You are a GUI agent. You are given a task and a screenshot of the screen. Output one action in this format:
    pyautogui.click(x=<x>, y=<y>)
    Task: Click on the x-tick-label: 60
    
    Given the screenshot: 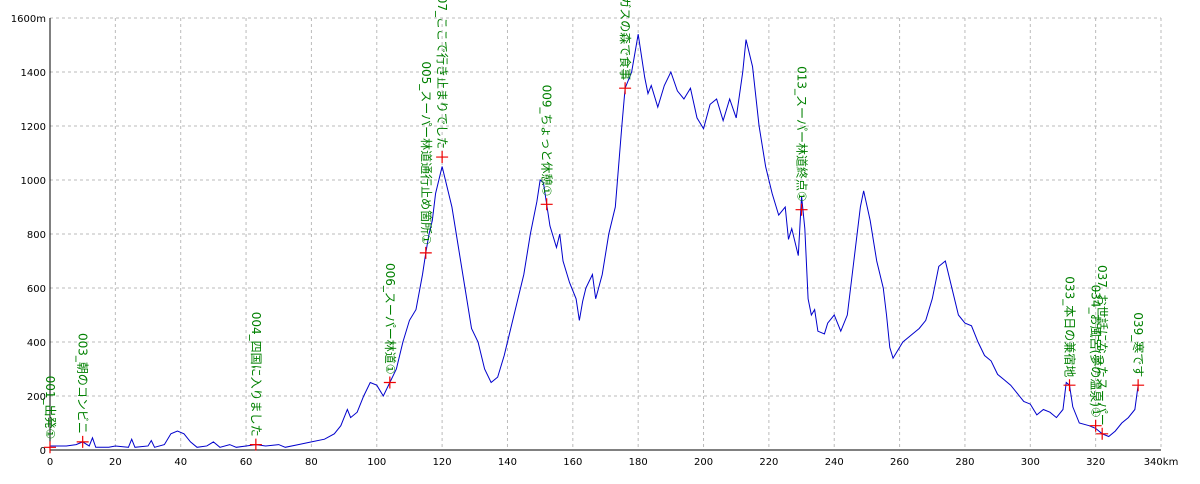 What is the action you would take?
    pyautogui.click(x=246, y=462)
    